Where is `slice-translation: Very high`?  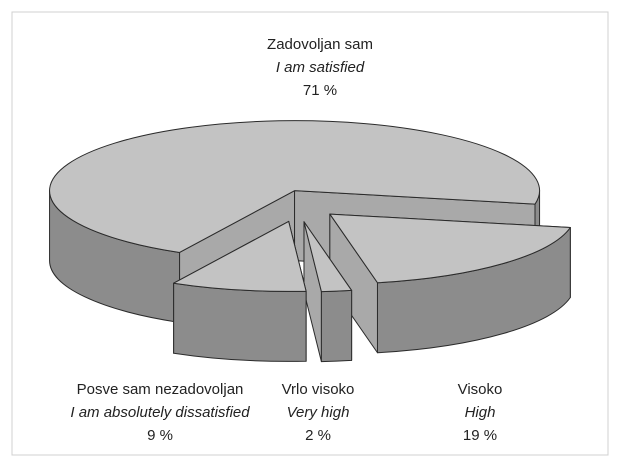 slice-translation: Very high is located at coordinates (318, 412).